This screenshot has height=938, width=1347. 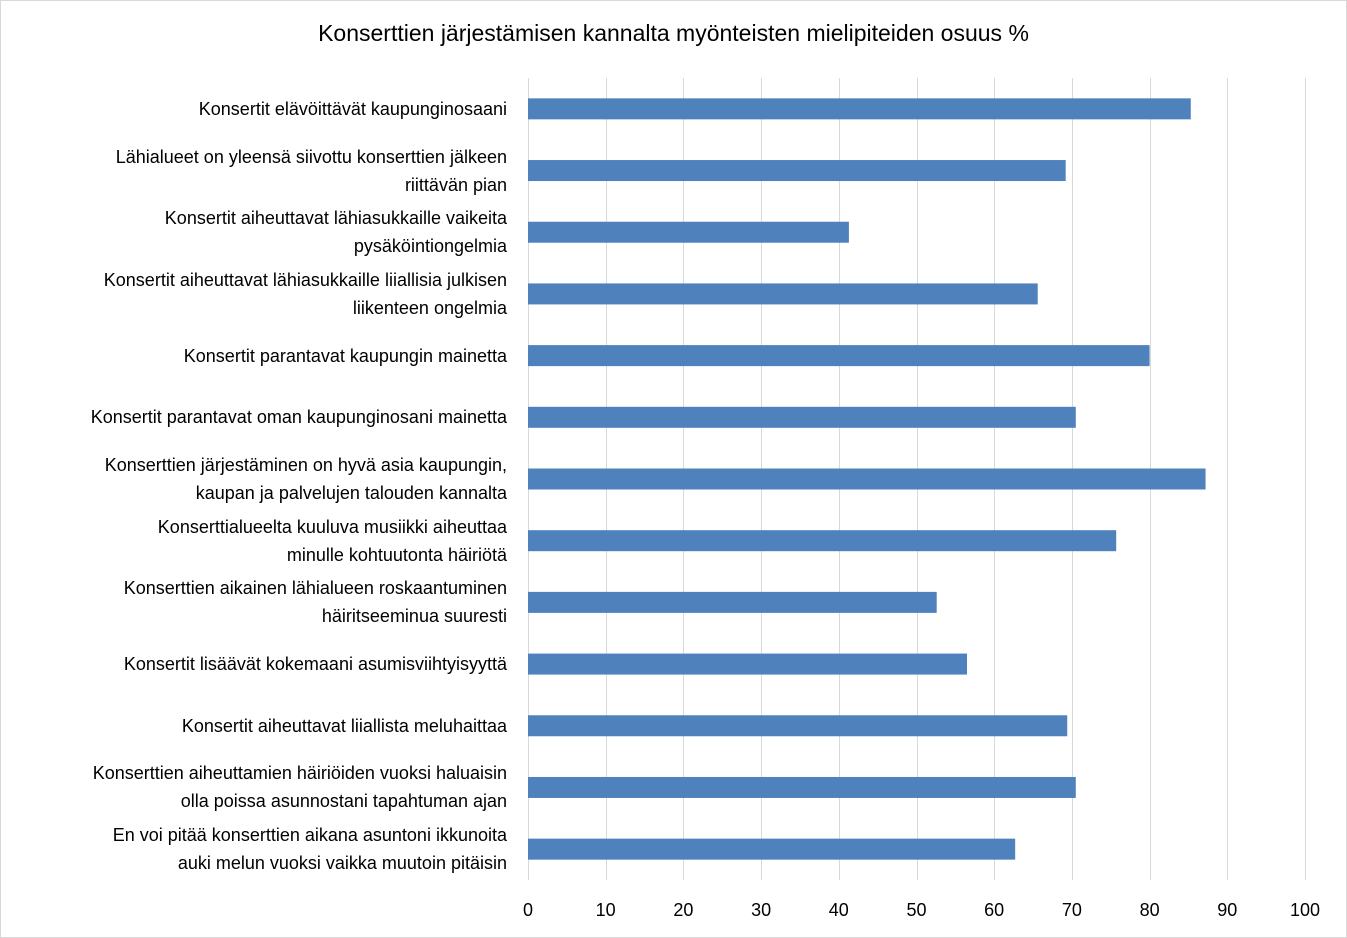 What do you see at coordinates (1150, 910) in the screenshot?
I see `x-tick-label: 80` at bounding box center [1150, 910].